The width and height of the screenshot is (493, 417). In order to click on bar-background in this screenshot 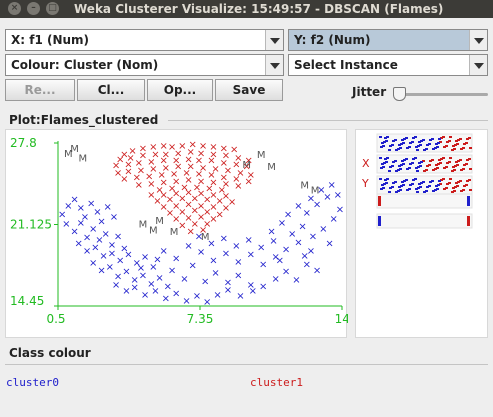, I will do `click(424, 201)`.